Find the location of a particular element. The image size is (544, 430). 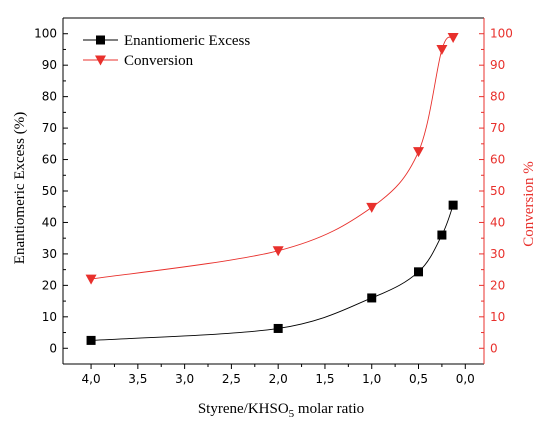

x-axis-title-main: Styrene/KHSO is located at coordinates (243, 409).